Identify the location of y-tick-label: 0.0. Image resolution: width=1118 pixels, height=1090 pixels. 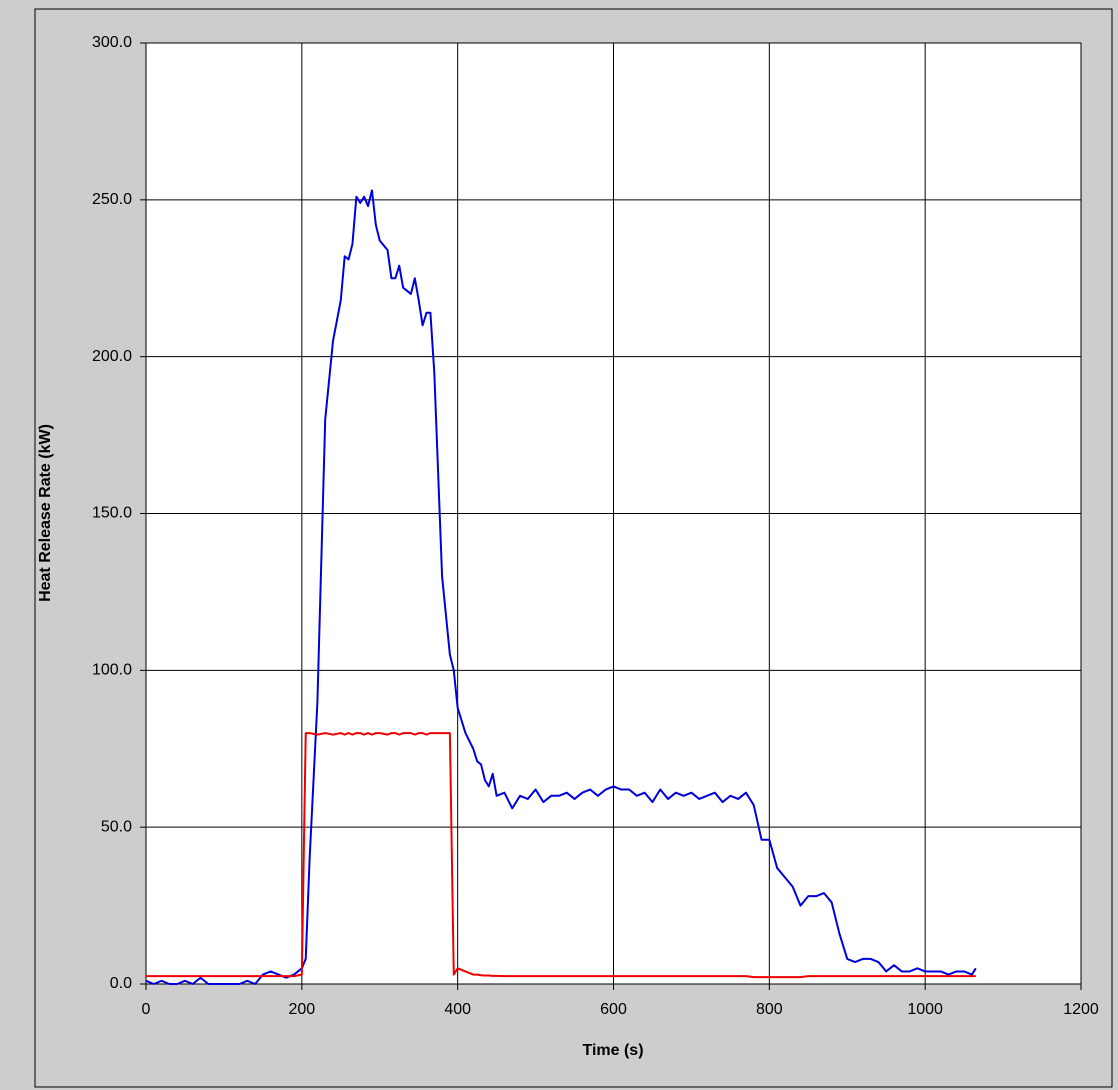
(121, 983).